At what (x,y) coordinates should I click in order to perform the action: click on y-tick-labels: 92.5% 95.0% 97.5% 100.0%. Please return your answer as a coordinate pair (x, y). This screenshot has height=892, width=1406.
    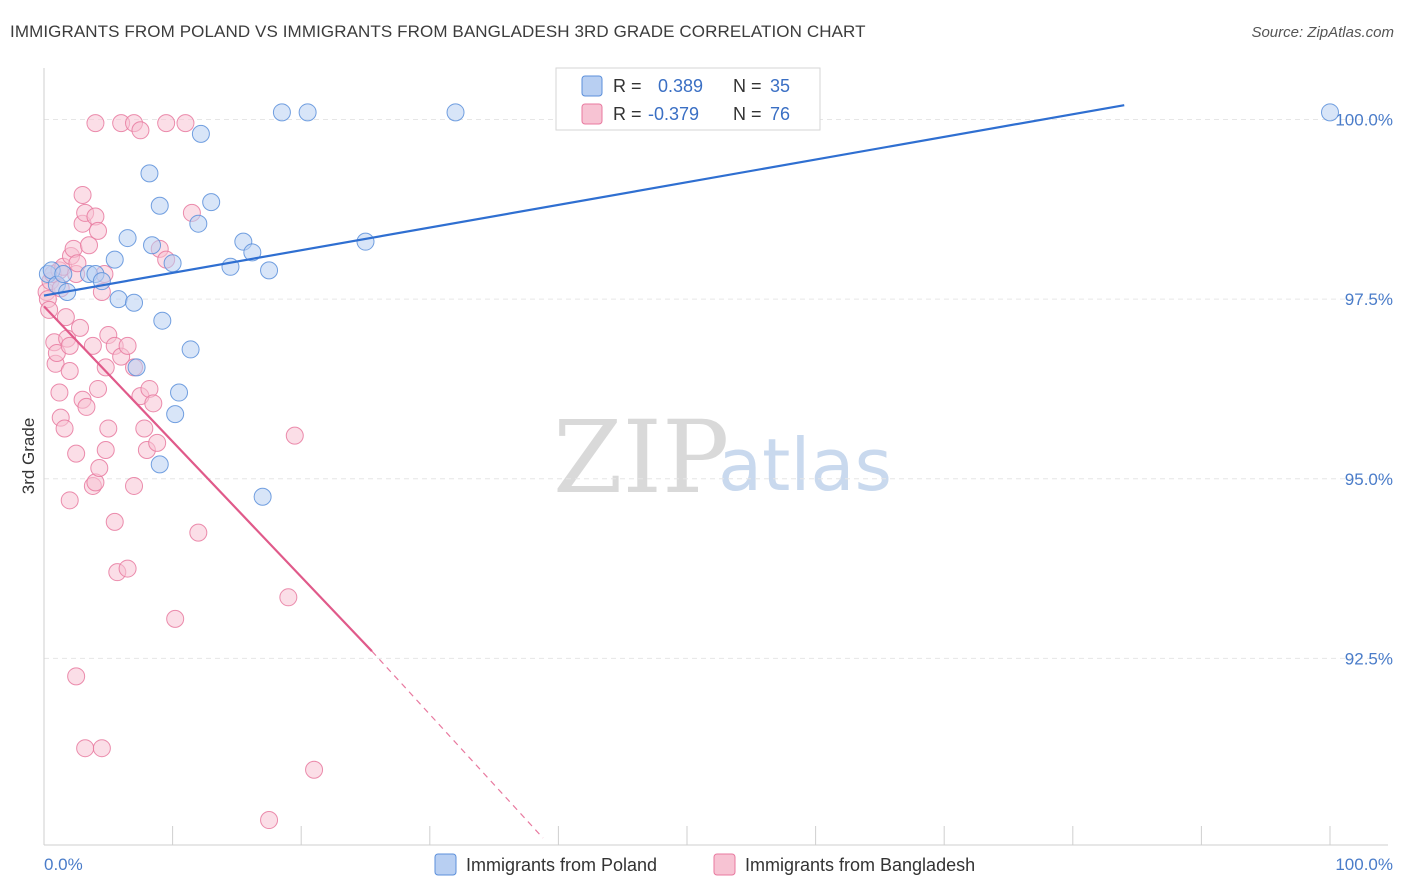
    Looking at the image, I should click on (1364, 390).